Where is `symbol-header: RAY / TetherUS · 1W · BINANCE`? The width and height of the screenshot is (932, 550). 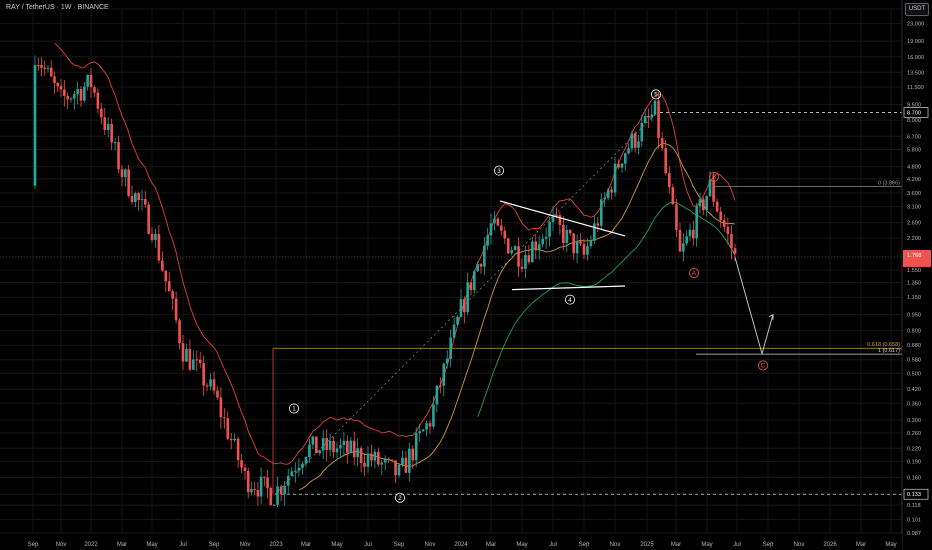 symbol-header: RAY / TetherUS · 1W · BINANCE is located at coordinates (57, 7).